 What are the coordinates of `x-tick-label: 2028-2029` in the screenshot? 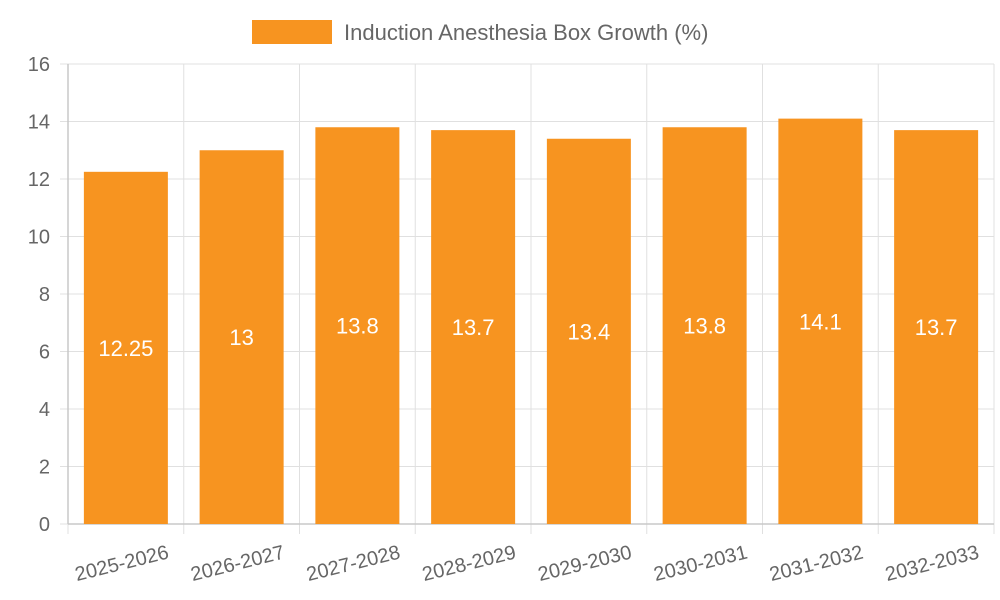 It's located at (469, 564).